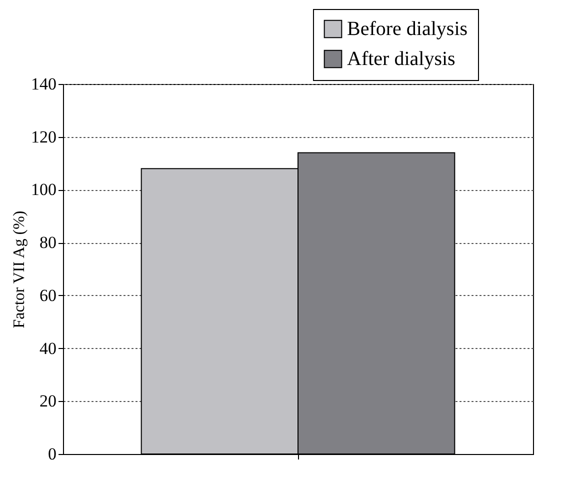 Image resolution: width=582 pixels, height=486 pixels. What do you see at coordinates (48, 242) in the screenshot?
I see `y-tick-label: 80` at bounding box center [48, 242].